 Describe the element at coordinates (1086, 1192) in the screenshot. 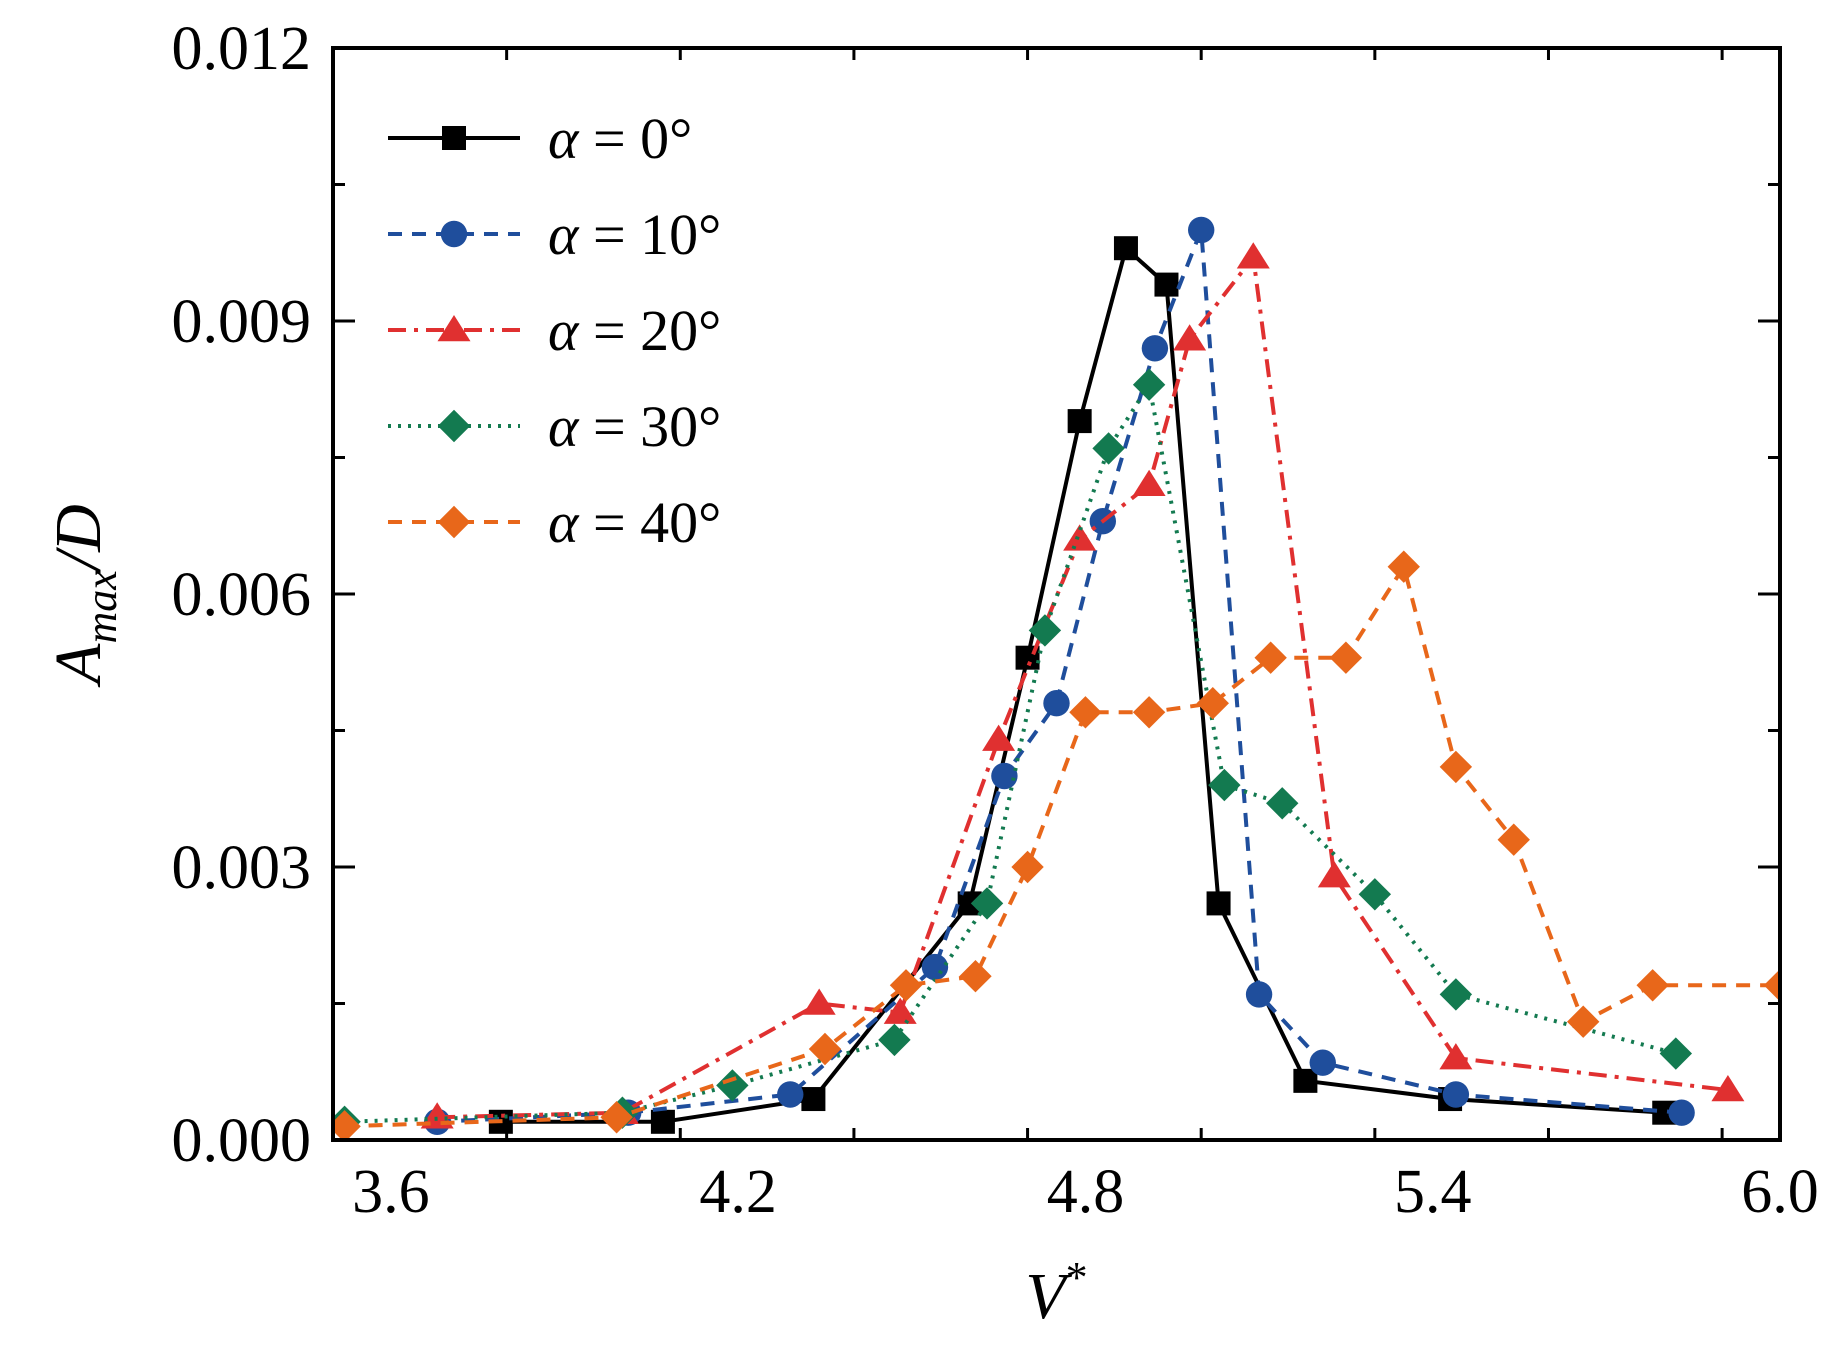

I see `x-tick-label: 4.8` at that location.